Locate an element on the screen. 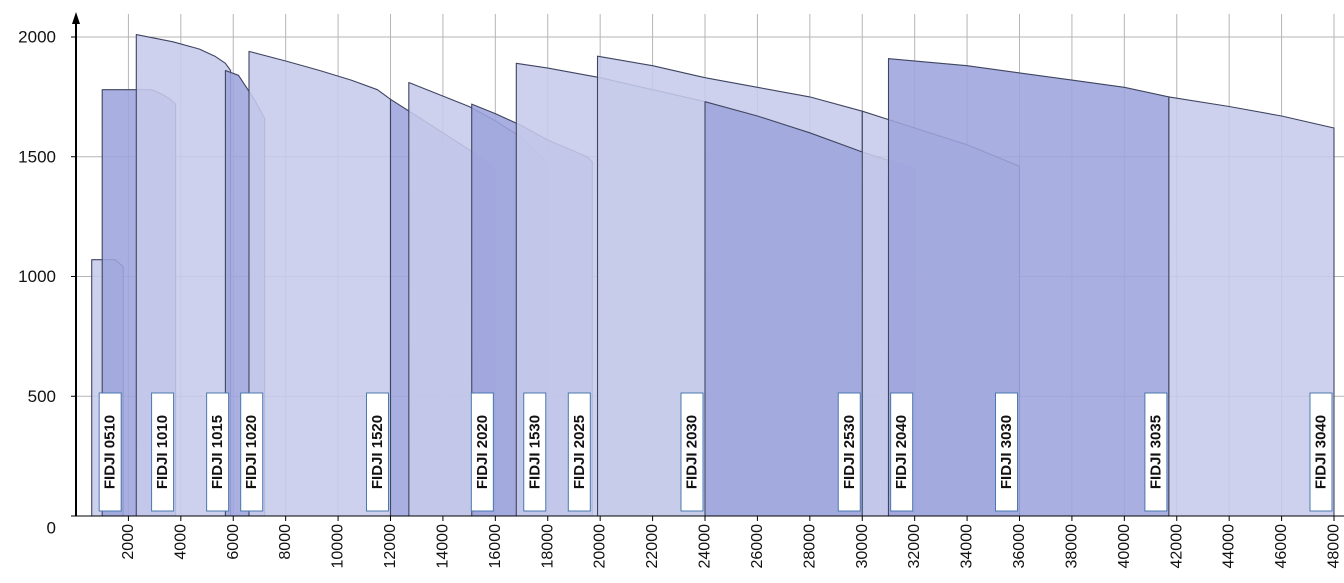  series-label-12: FIDJI 3035 is located at coordinates (1155, 452).